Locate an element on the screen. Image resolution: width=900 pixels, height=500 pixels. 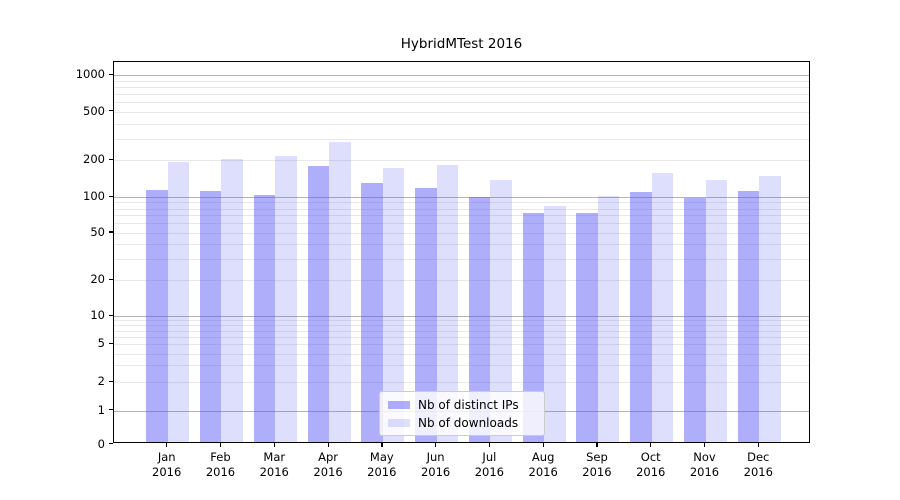
bar-distinct-ips-feb is located at coordinates (210, 316).